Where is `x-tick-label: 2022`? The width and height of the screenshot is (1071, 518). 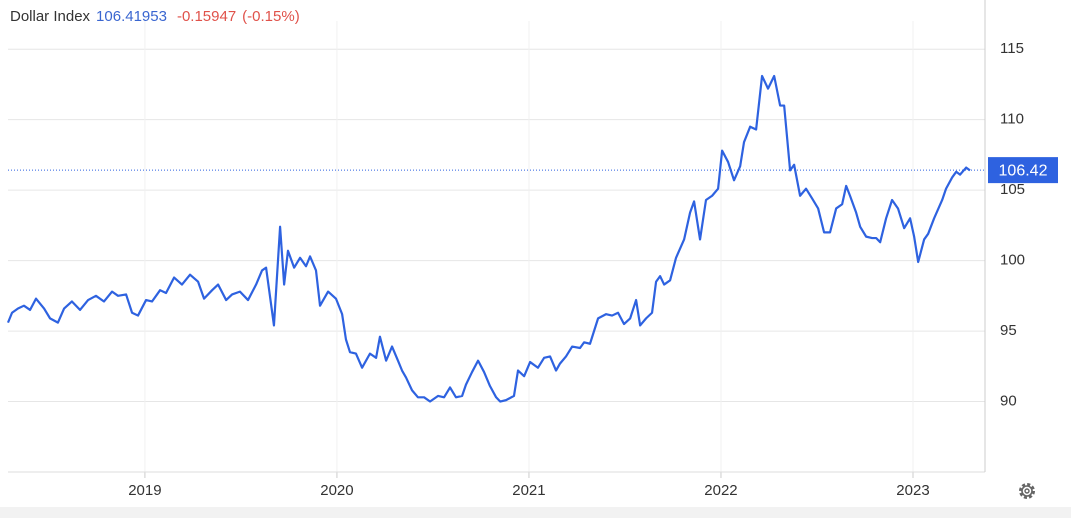
x-tick-label: 2022 is located at coordinates (720, 490).